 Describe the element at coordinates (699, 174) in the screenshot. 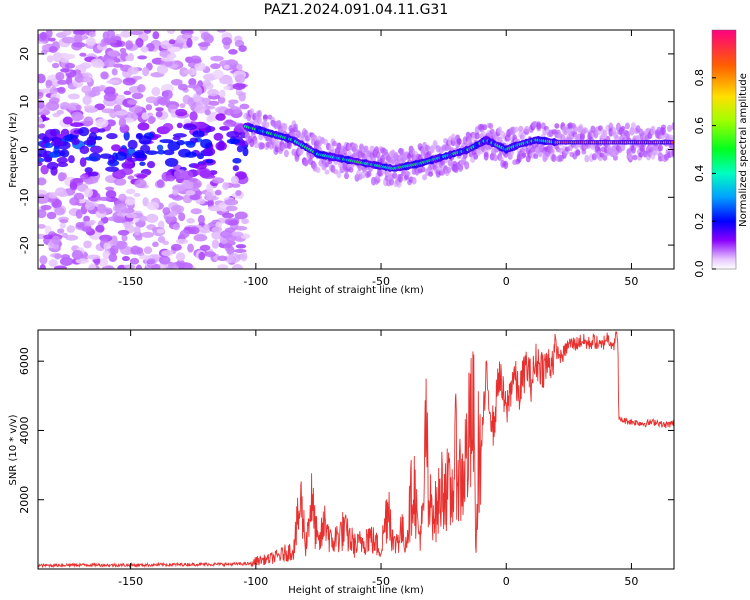

I see `colorbar-tick-label: 0.4` at that location.